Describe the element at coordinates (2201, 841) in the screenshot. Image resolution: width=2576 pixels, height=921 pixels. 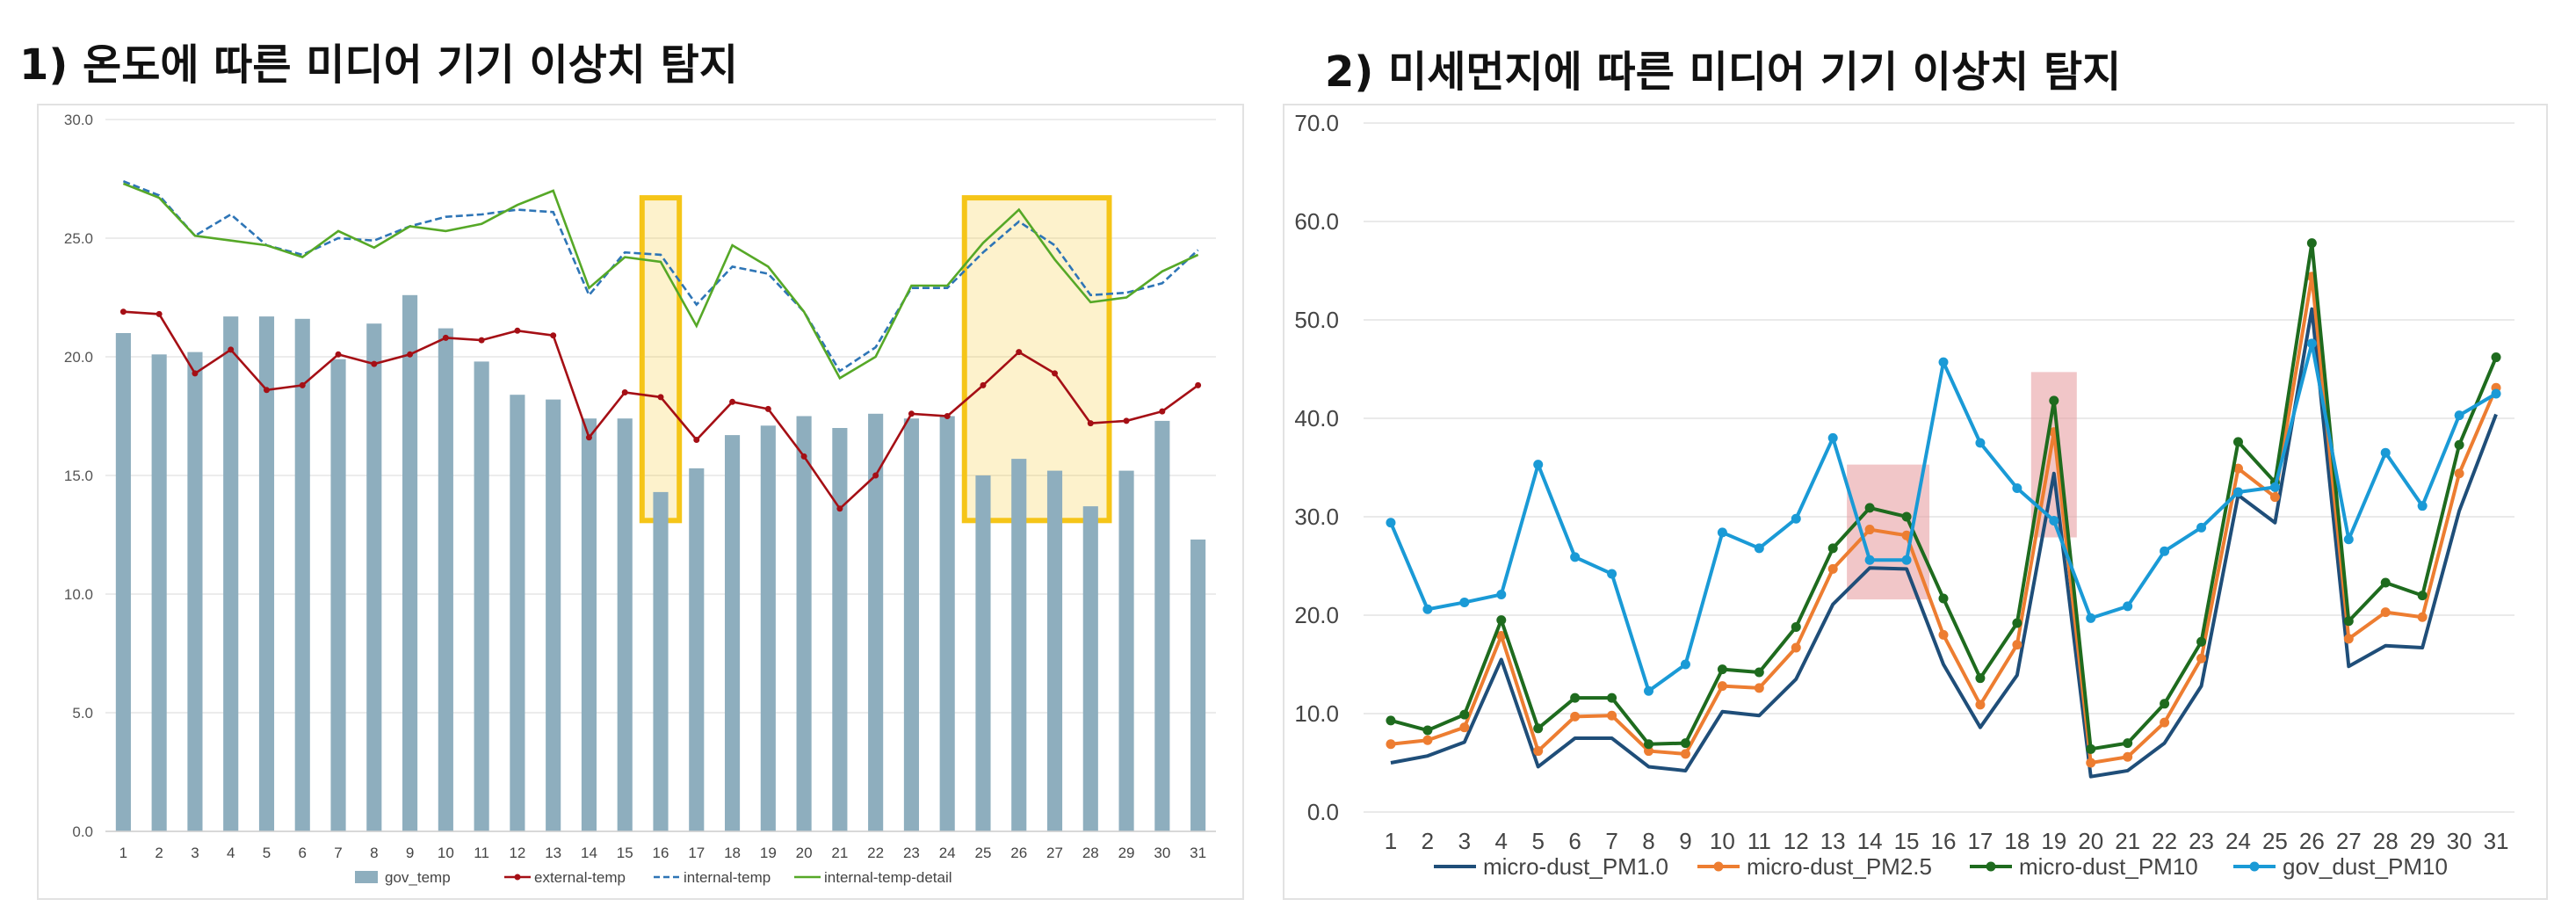
I see `x-tick-label: 23` at that location.